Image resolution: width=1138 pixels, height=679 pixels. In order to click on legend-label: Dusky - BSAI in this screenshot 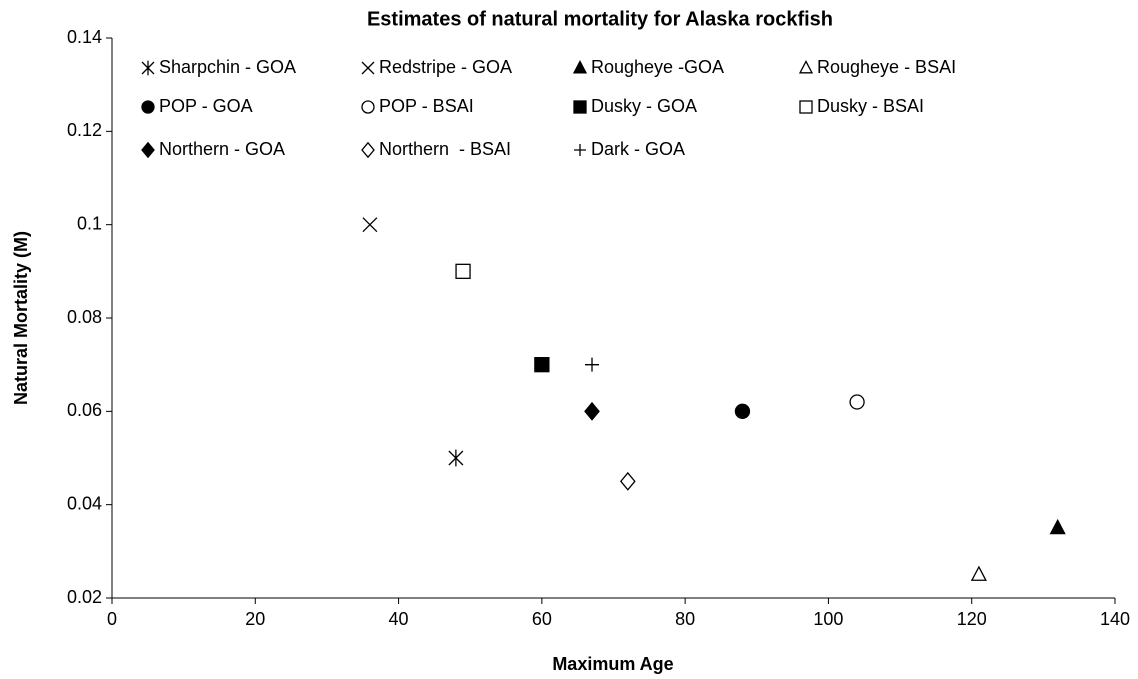, I will do `click(870, 106)`.